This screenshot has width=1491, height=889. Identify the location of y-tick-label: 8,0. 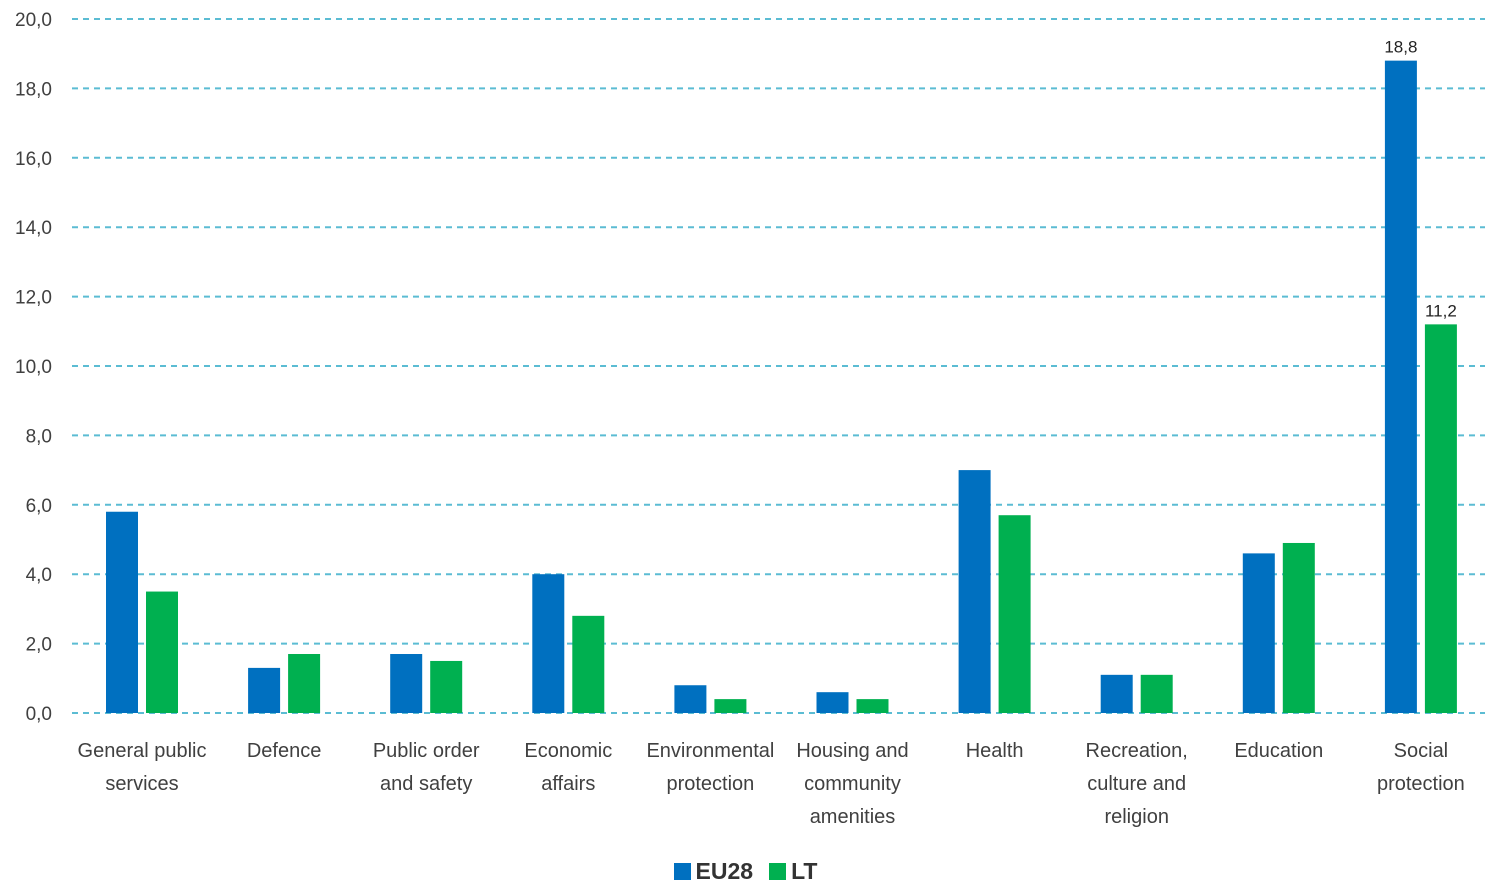
(39, 436).